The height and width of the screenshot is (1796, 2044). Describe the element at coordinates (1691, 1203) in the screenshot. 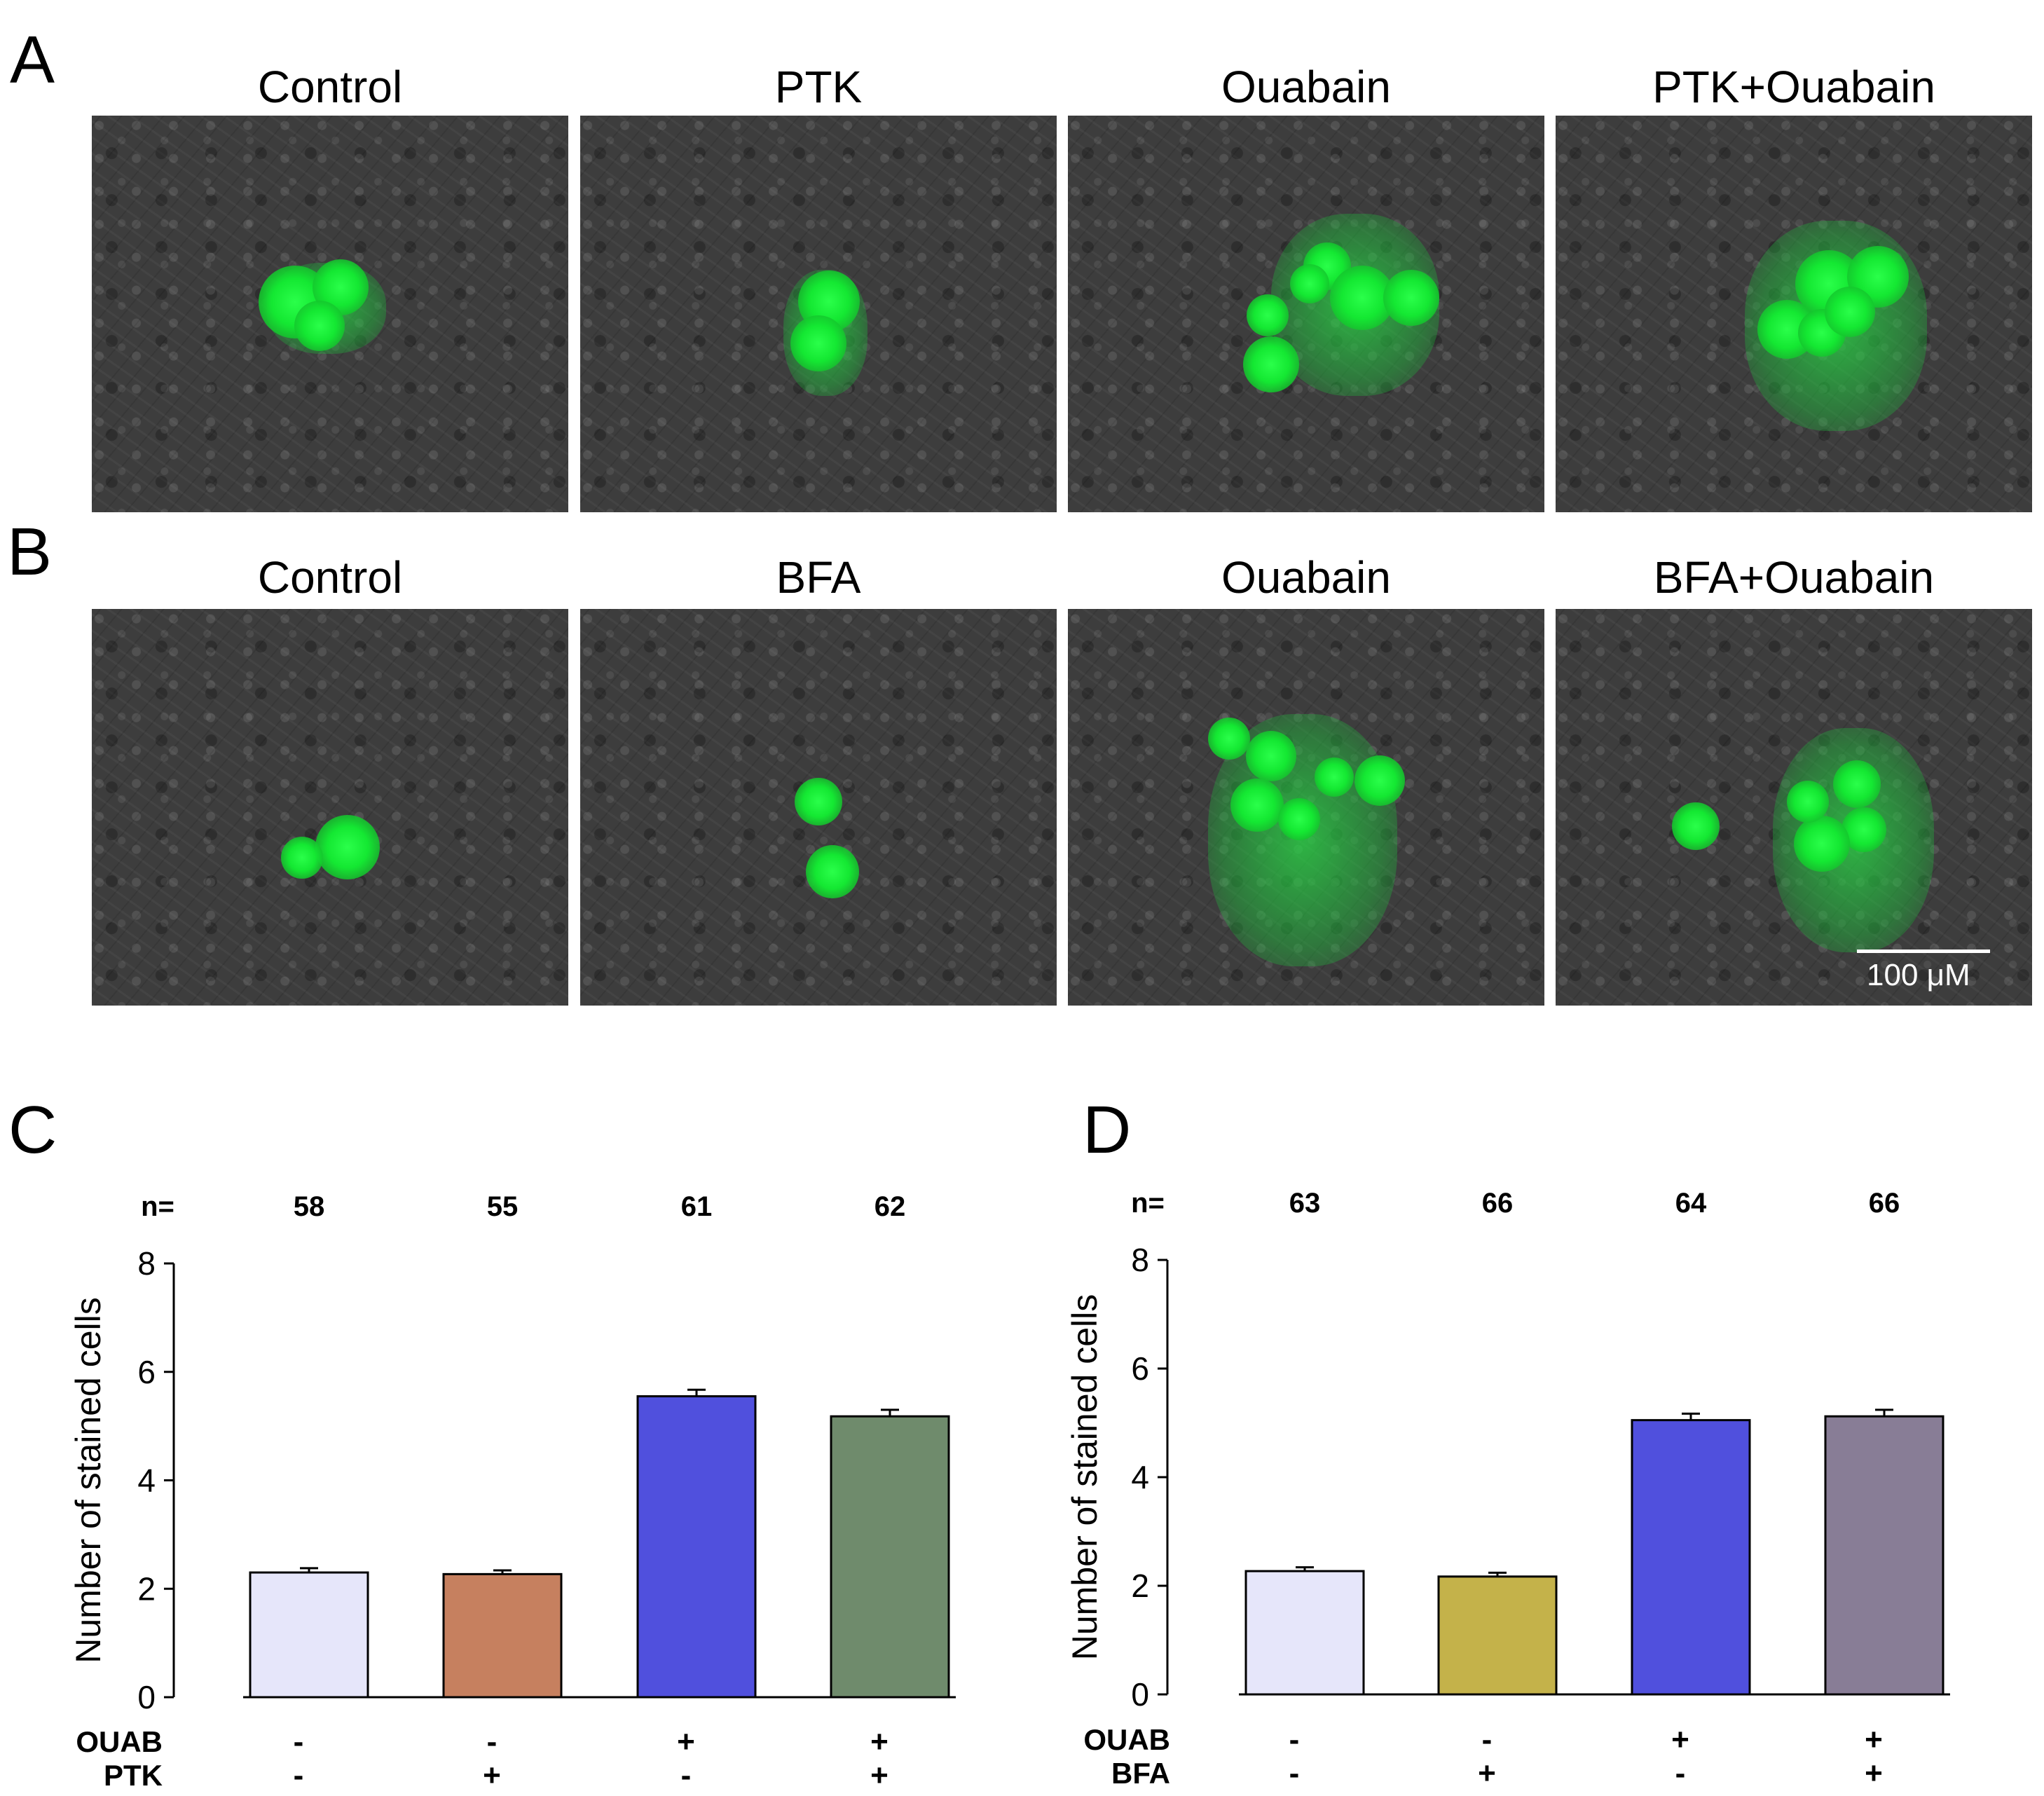

I see `n-value: 64` at that location.